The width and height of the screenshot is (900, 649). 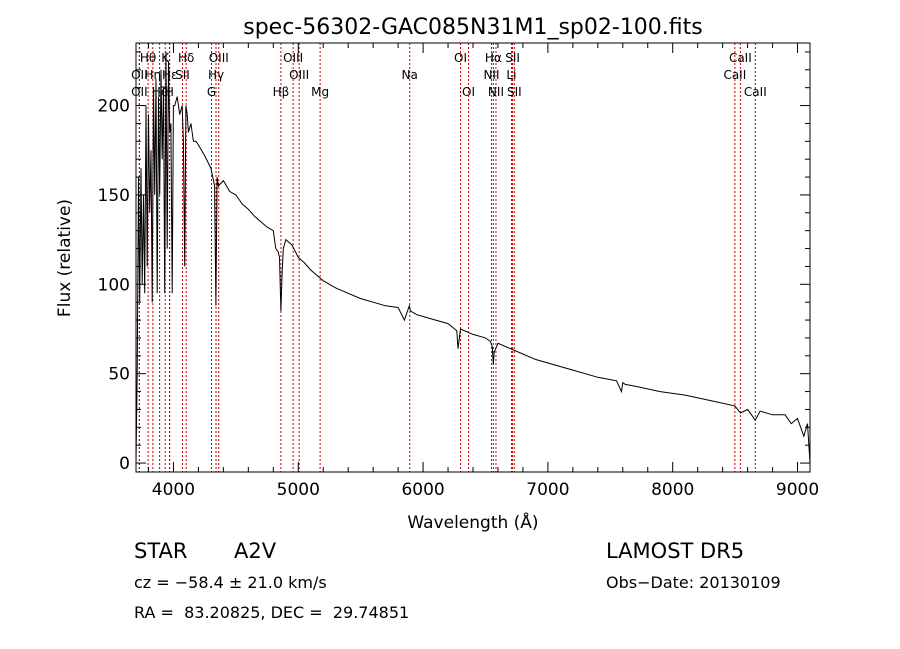 I want to click on x-tick-label: 8000, so click(x=672, y=490).